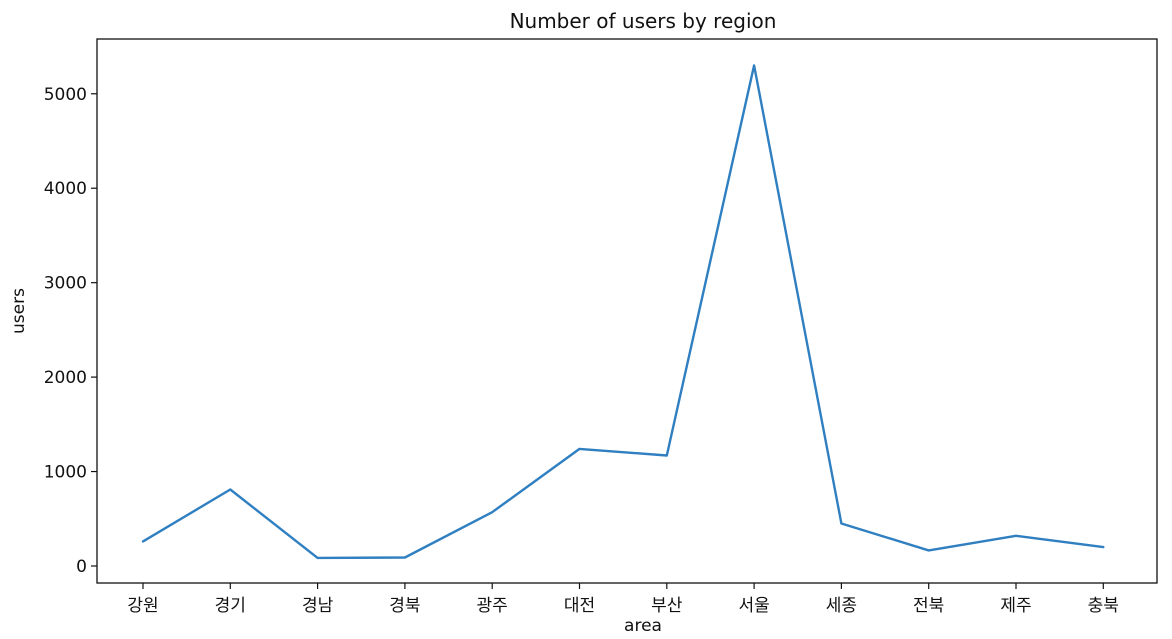 This screenshot has height=639, width=1172. I want to click on y-axis-label: users, so click(19, 311).